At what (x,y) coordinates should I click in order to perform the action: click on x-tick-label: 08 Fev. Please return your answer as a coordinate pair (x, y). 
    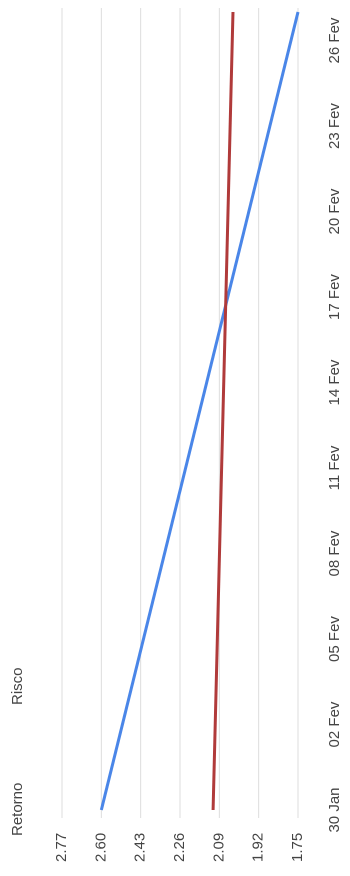
    Looking at the image, I should click on (334, 553).